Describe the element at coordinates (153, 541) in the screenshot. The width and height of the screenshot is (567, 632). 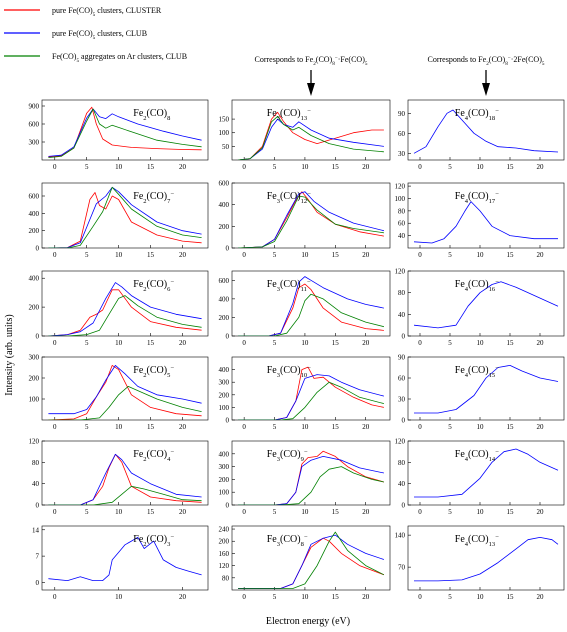
I see `panel-title: Fe2(CO)3−` at that location.